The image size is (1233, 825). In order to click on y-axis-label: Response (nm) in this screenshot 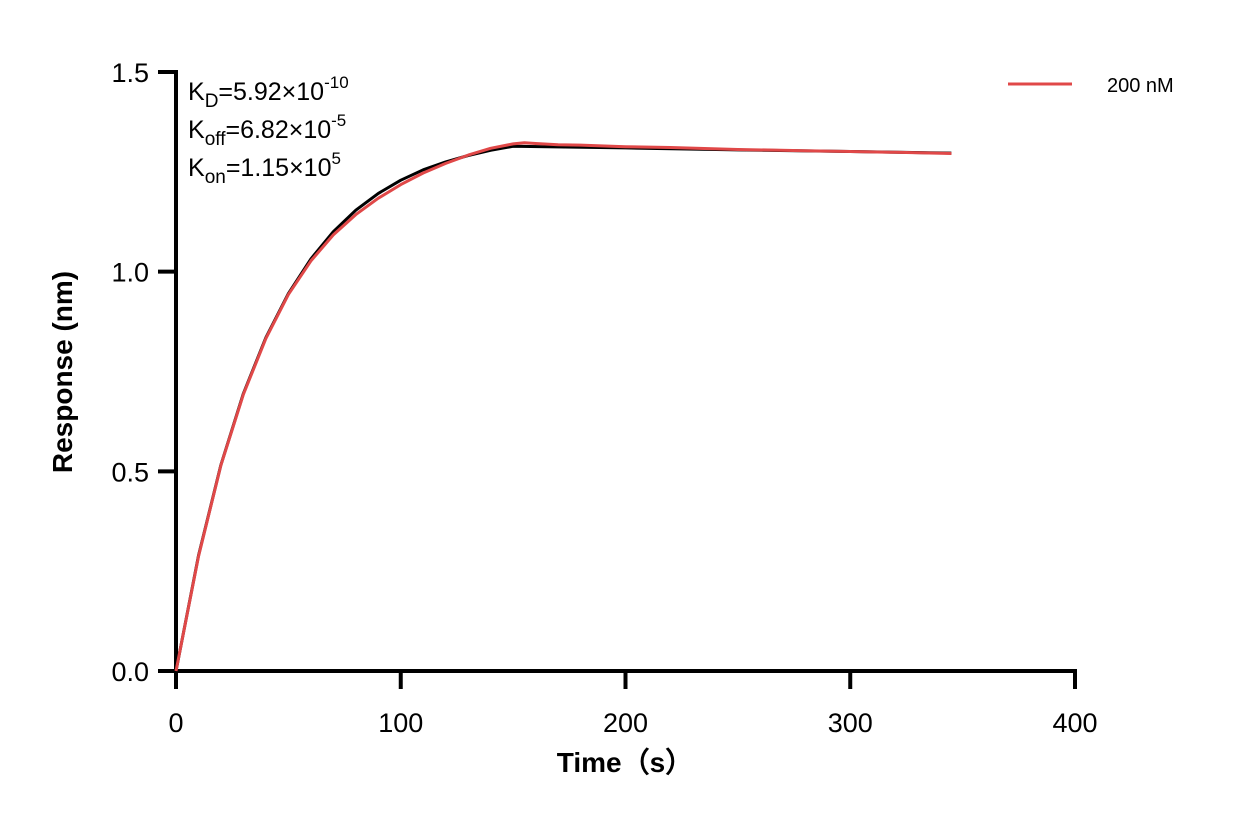, I will do `click(62, 372)`.